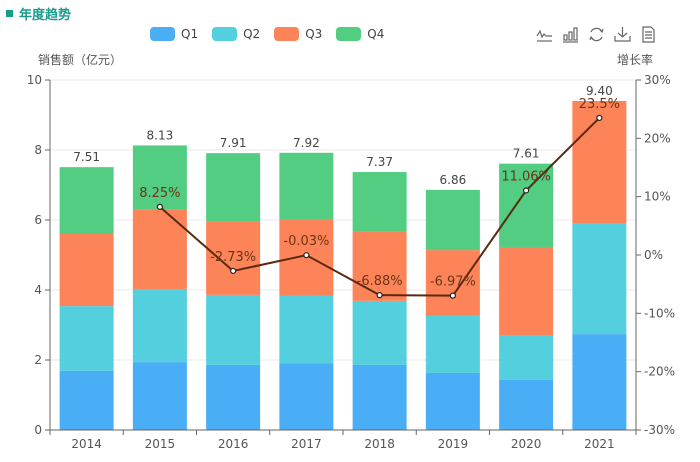 Image resolution: width=700 pixels, height=462 pixels. I want to click on legend-swatch-q2, so click(225, 34).